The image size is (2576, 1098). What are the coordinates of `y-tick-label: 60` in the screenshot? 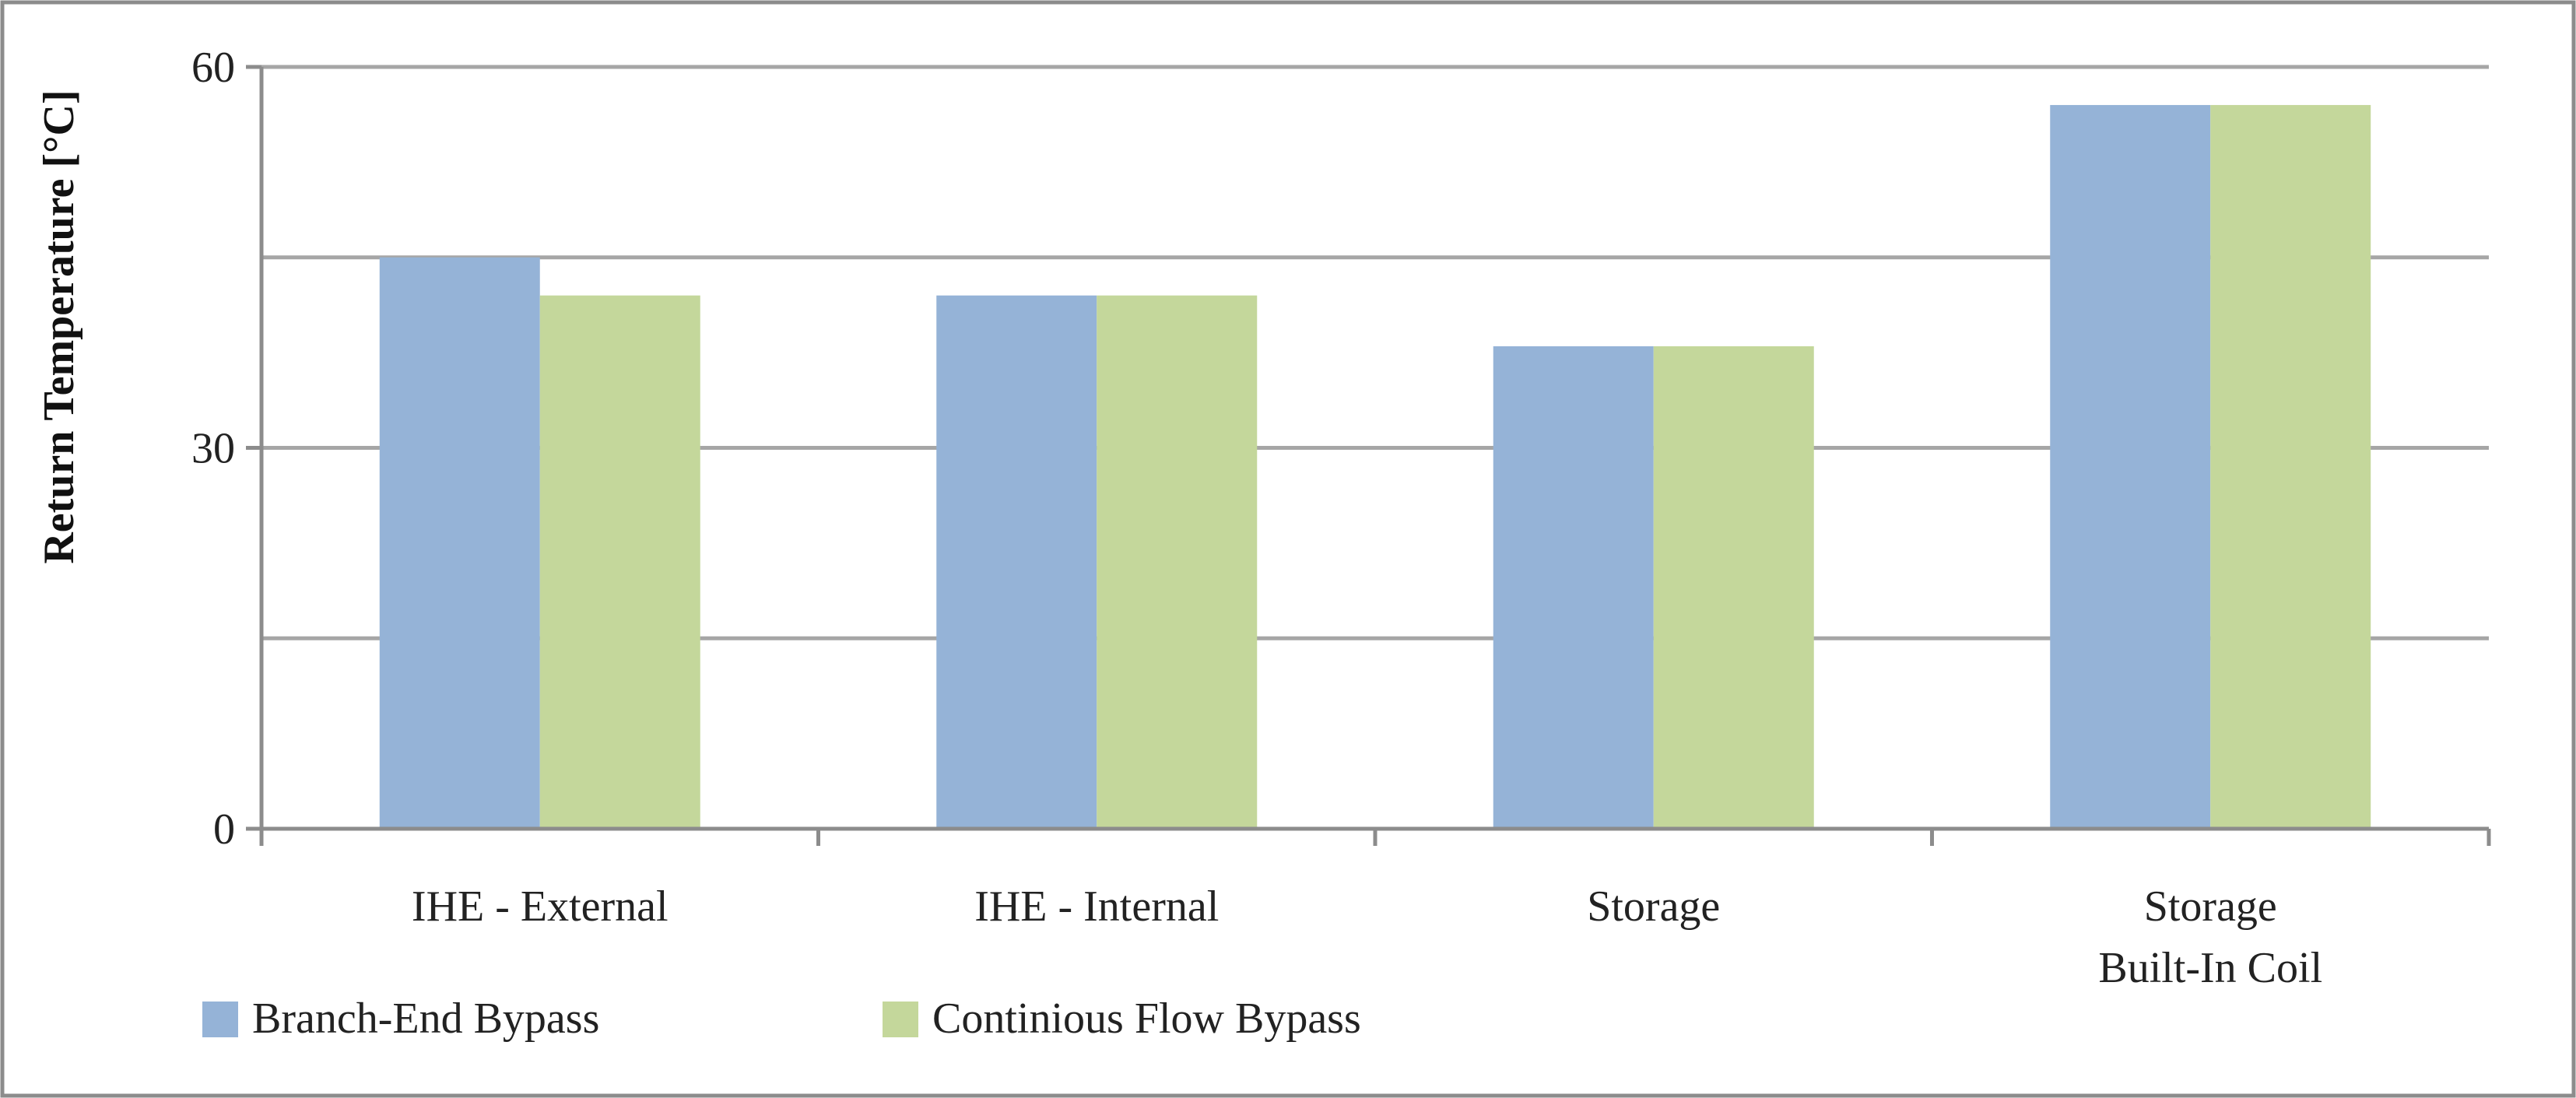 It's located at (213, 68).